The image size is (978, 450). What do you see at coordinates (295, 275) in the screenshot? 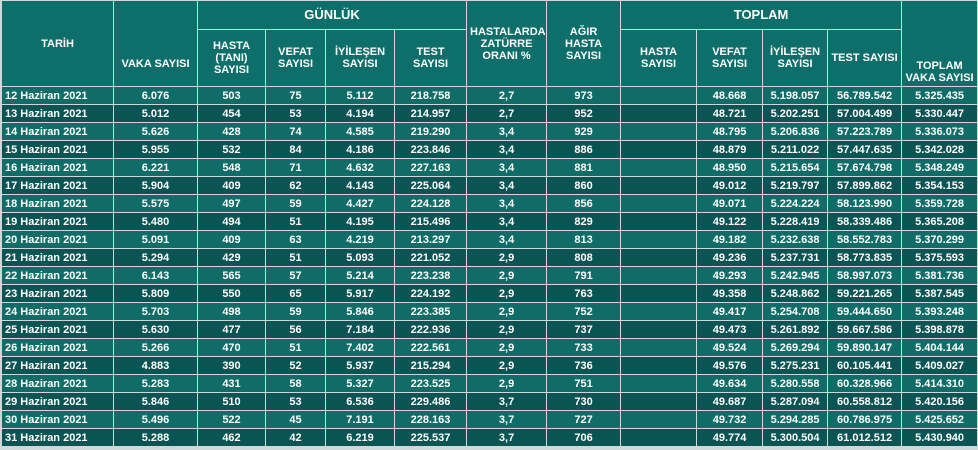
I see `cell-daily-deaths: 57` at bounding box center [295, 275].